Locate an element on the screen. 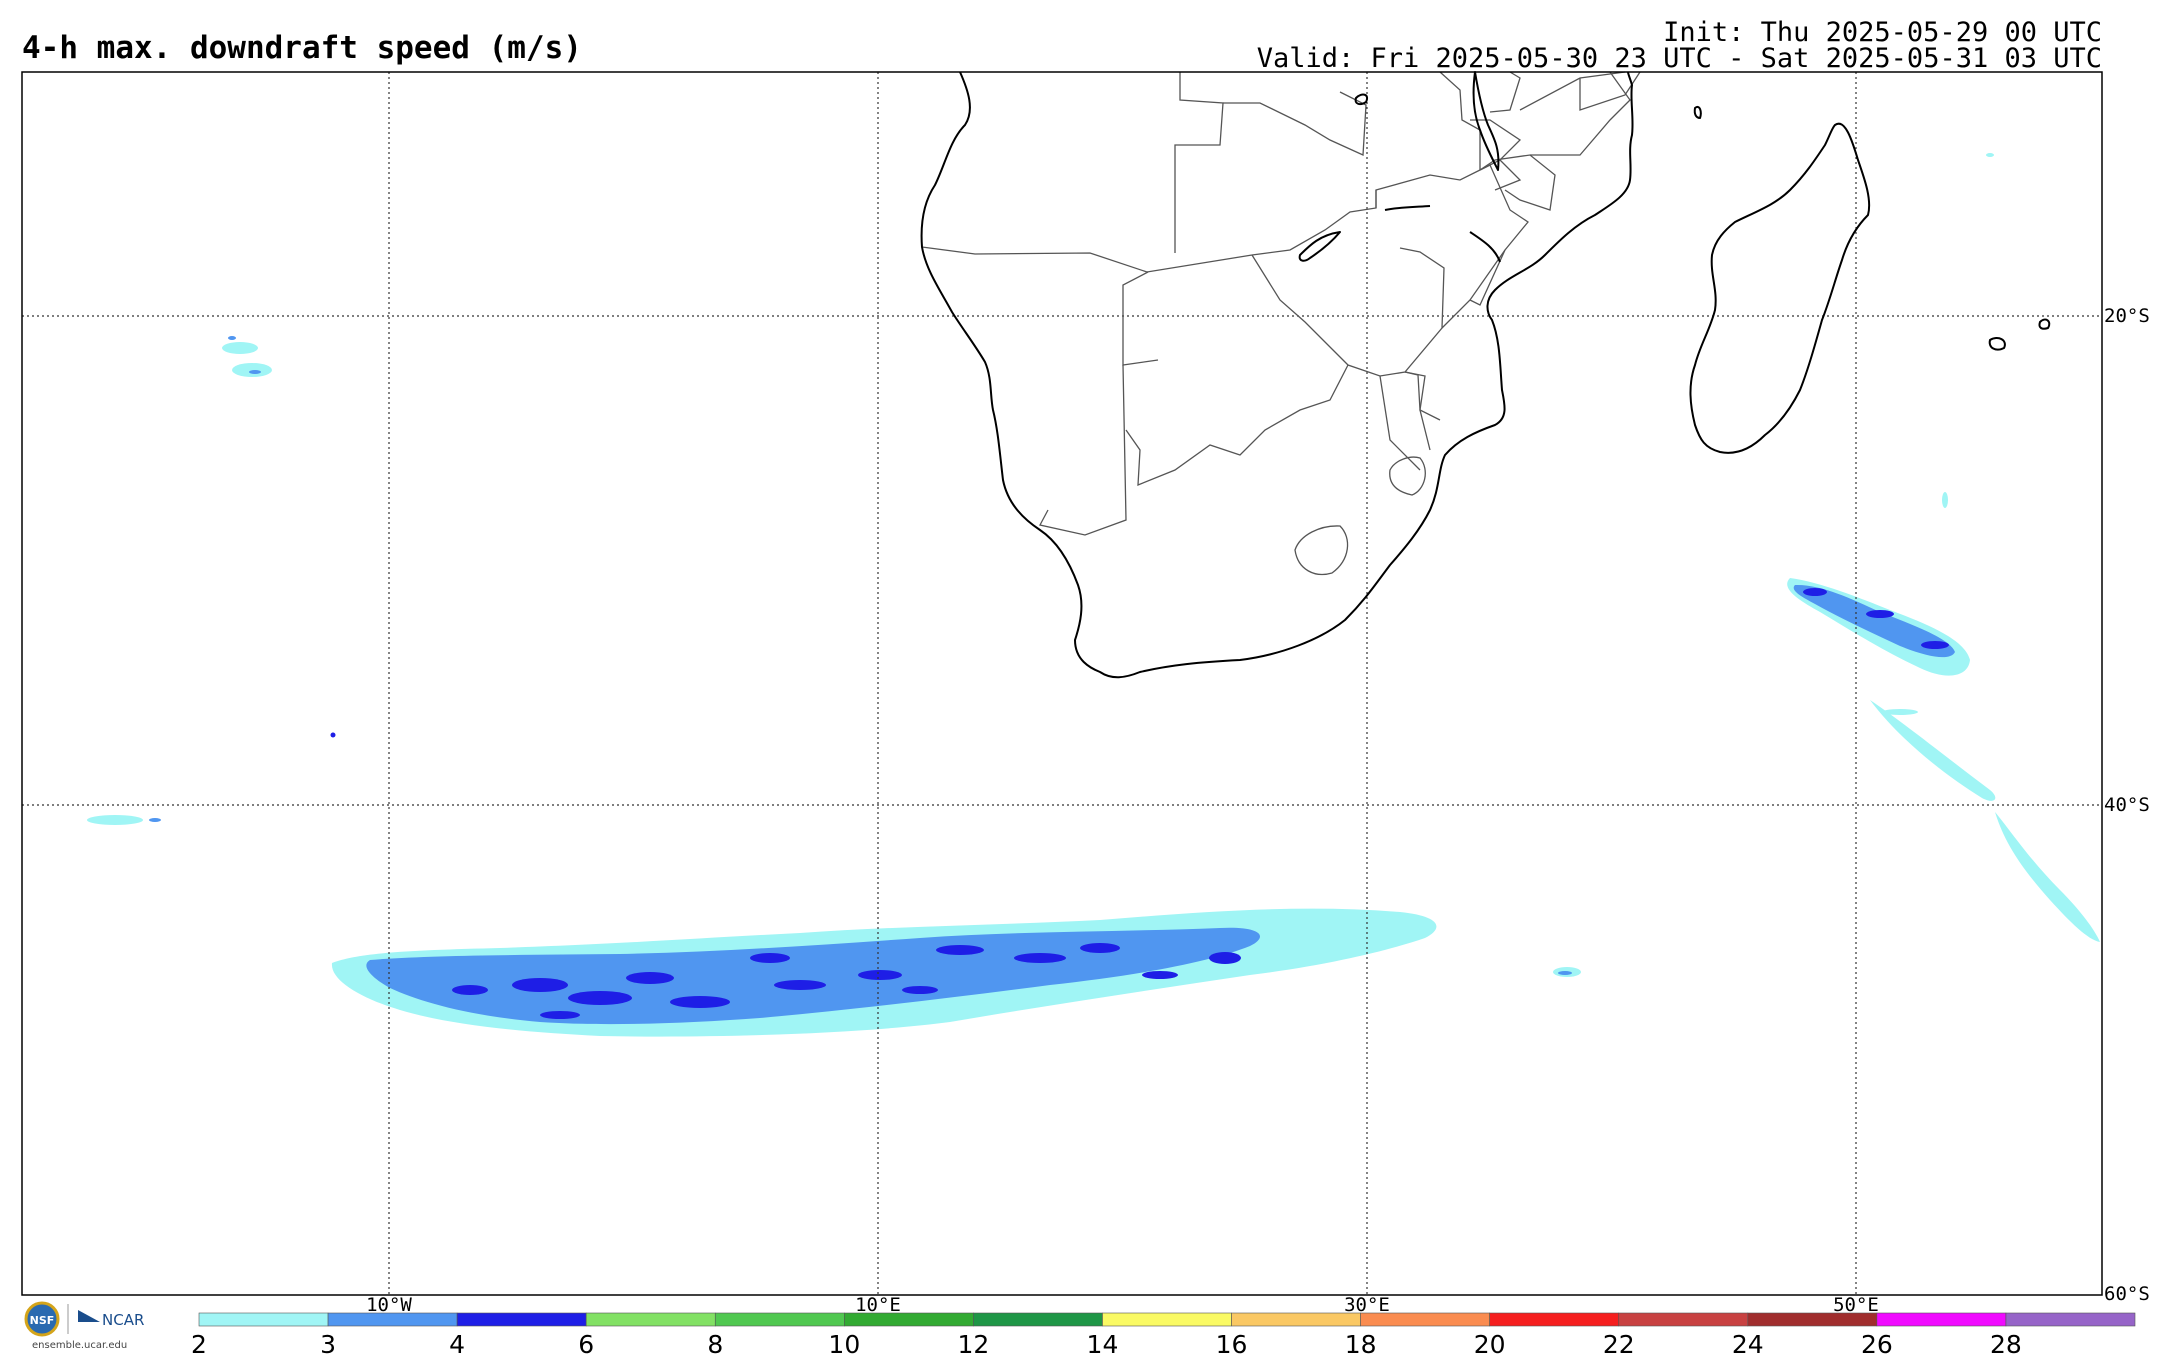  madagascar-coastline is located at coordinates (1780, 288).